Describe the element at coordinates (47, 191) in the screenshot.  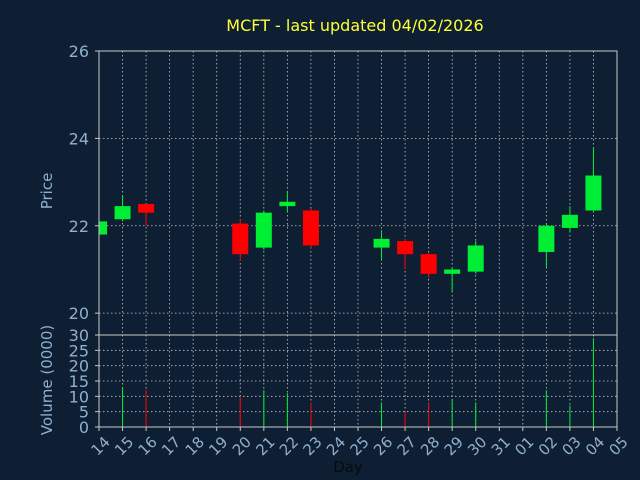
I see `price-axis-label: Price` at that location.